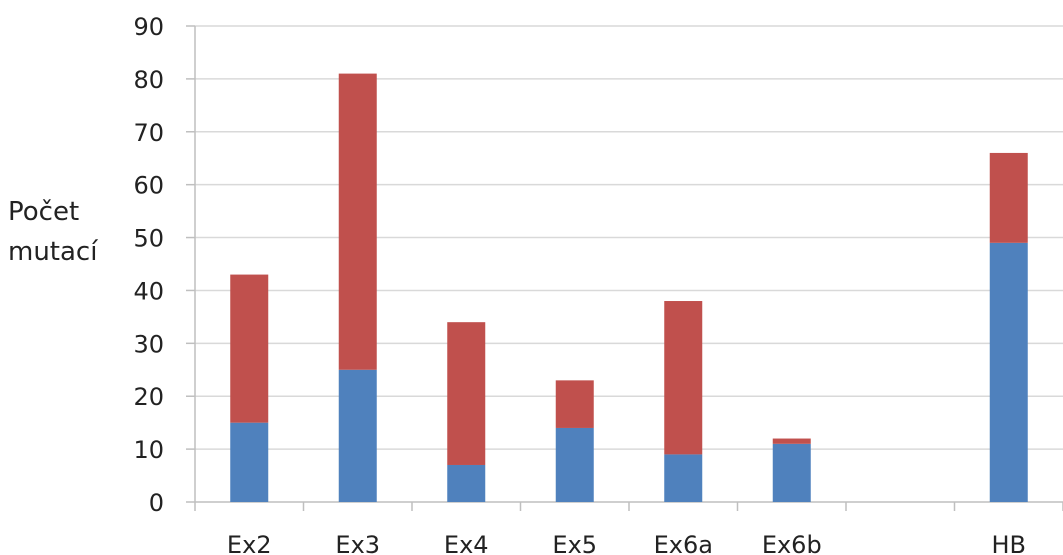 Image resolution: width=1063 pixels, height=555 pixels. Describe the element at coordinates (148, 133) in the screenshot. I see `y-tick-label: 70` at that location.